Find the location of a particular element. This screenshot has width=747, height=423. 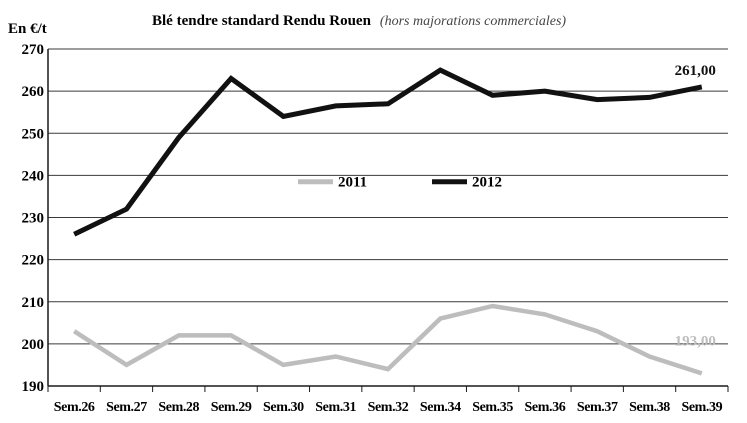

legend-label-2012: 2012 is located at coordinates (487, 183).